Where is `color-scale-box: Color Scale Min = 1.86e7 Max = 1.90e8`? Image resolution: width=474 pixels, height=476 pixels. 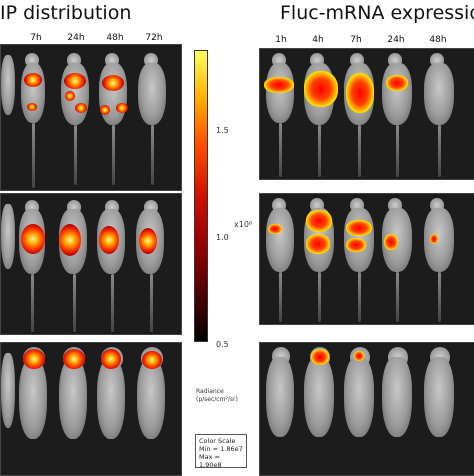 color-scale-box: Color Scale Min = 1.86e7 Max = 1.90e8 is located at coordinates (221, 451).